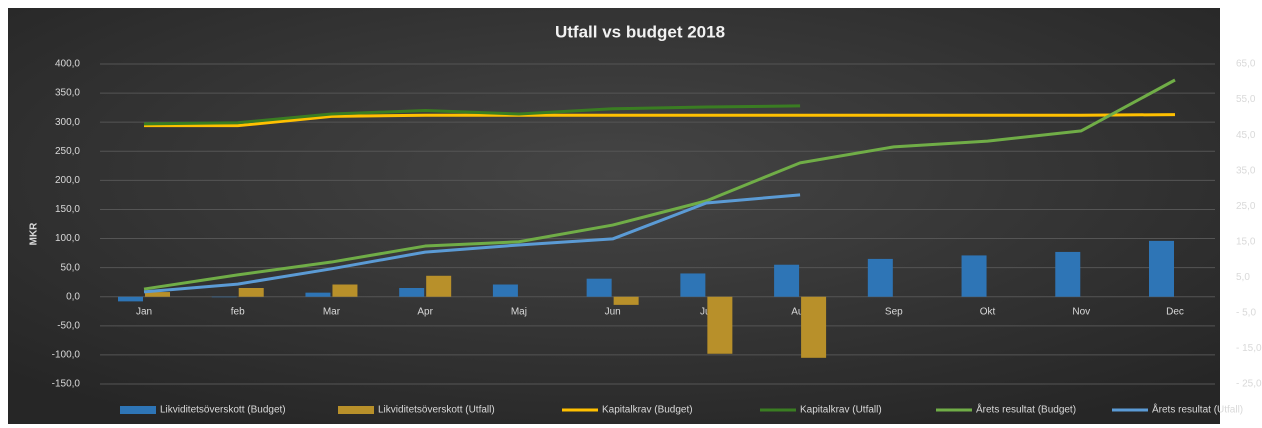 Image resolution: width=1262 pixels, height=428 pixels. I want to click on x-tick-label: feb, so click(238, 311).